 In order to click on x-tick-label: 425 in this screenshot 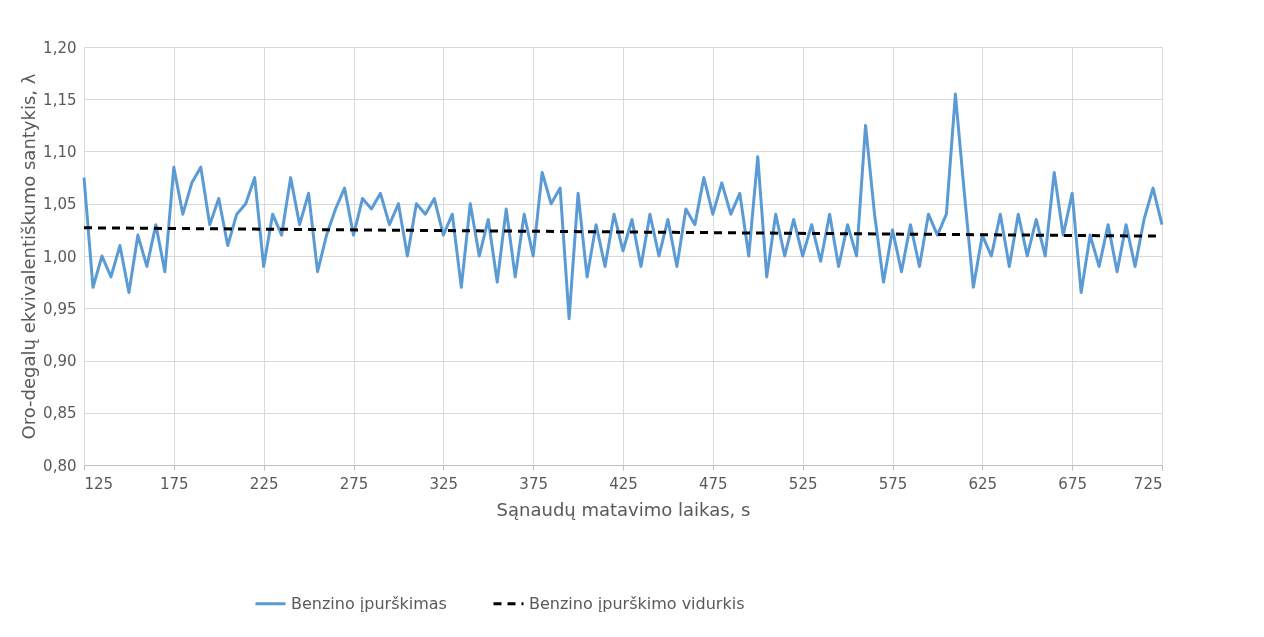, I will do `click(623, 483)`.